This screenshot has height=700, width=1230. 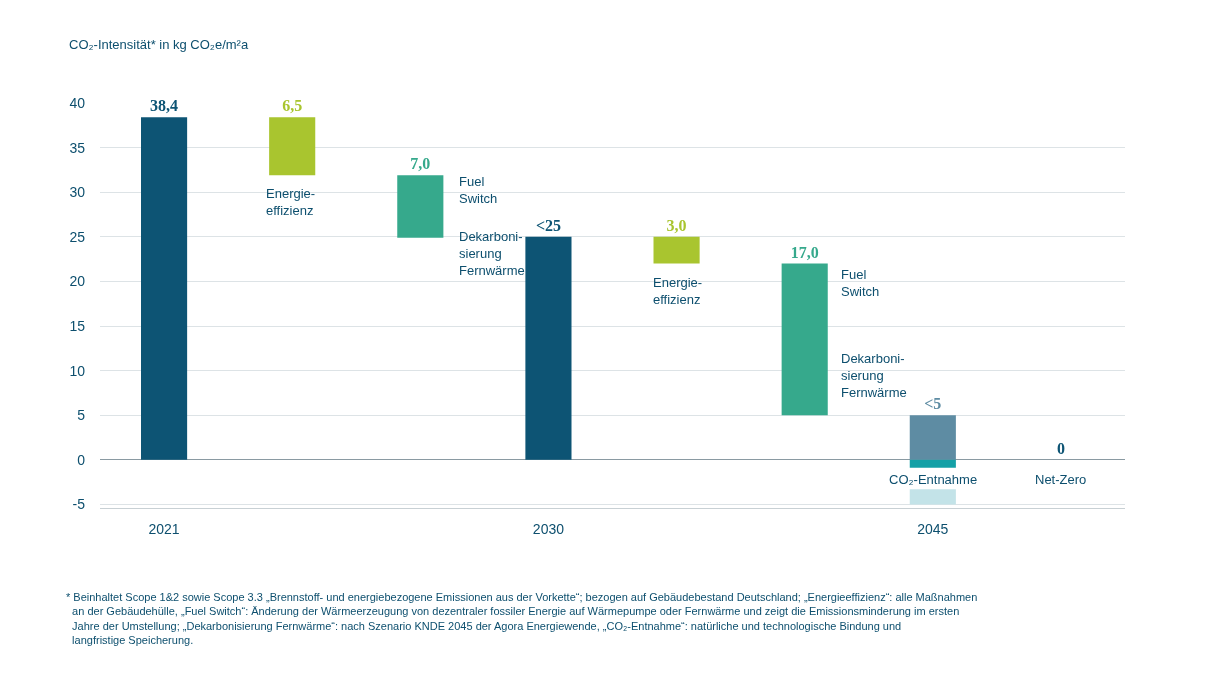 I want to click on y-tick-label: -5, so click(x=79, y=504).